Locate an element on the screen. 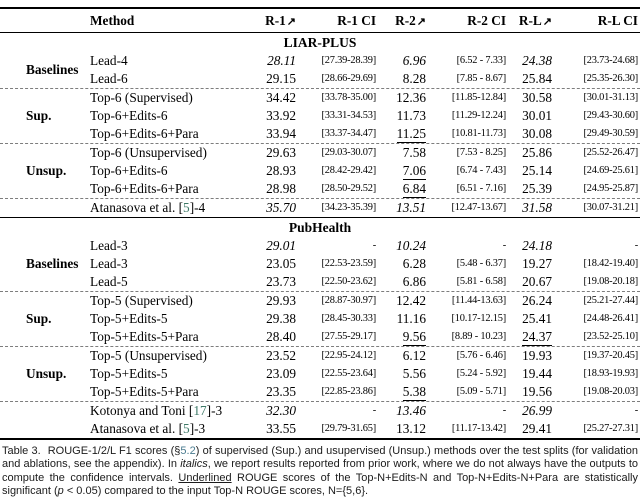 The width and height of the screenshot is (640, 499). r1-ci: [29.03-30.07] is located at coordinates (348, 152).